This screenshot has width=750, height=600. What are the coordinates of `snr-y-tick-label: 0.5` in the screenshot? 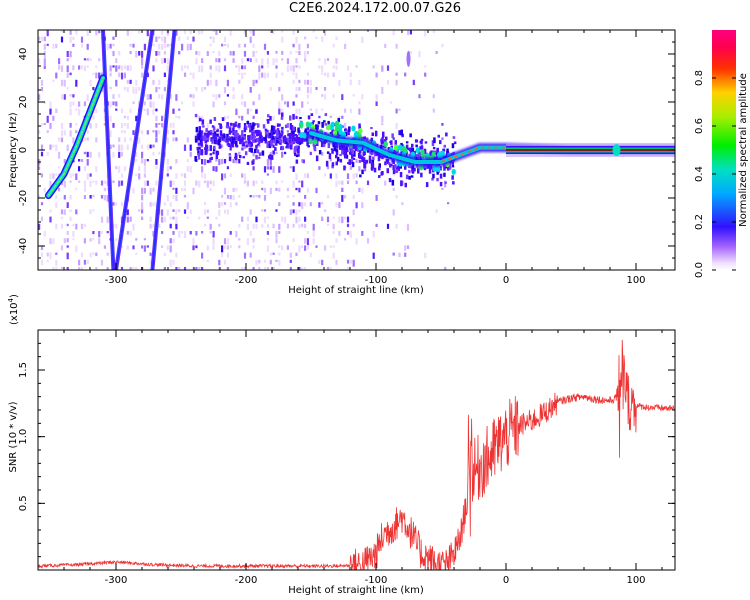 It's located at (23, 503).